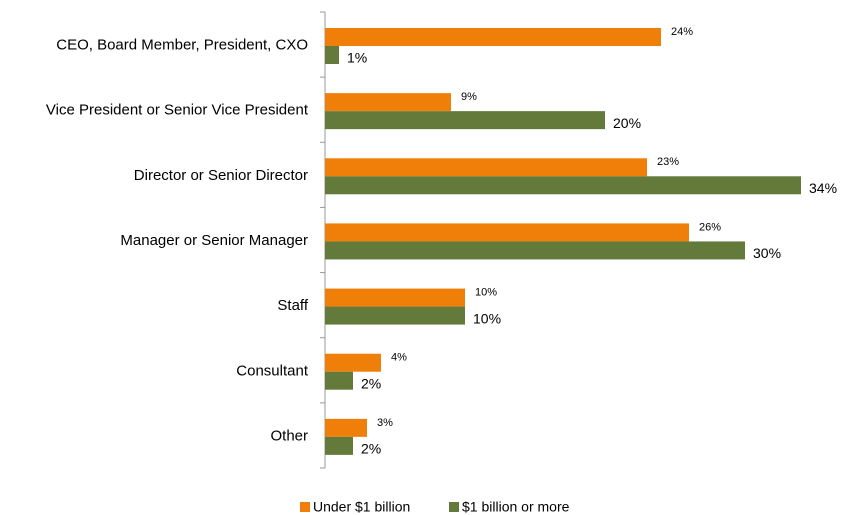 This screenshot has height=515, width=846. I want to click on legend-label: $1 billion or more, so click(516, 507).